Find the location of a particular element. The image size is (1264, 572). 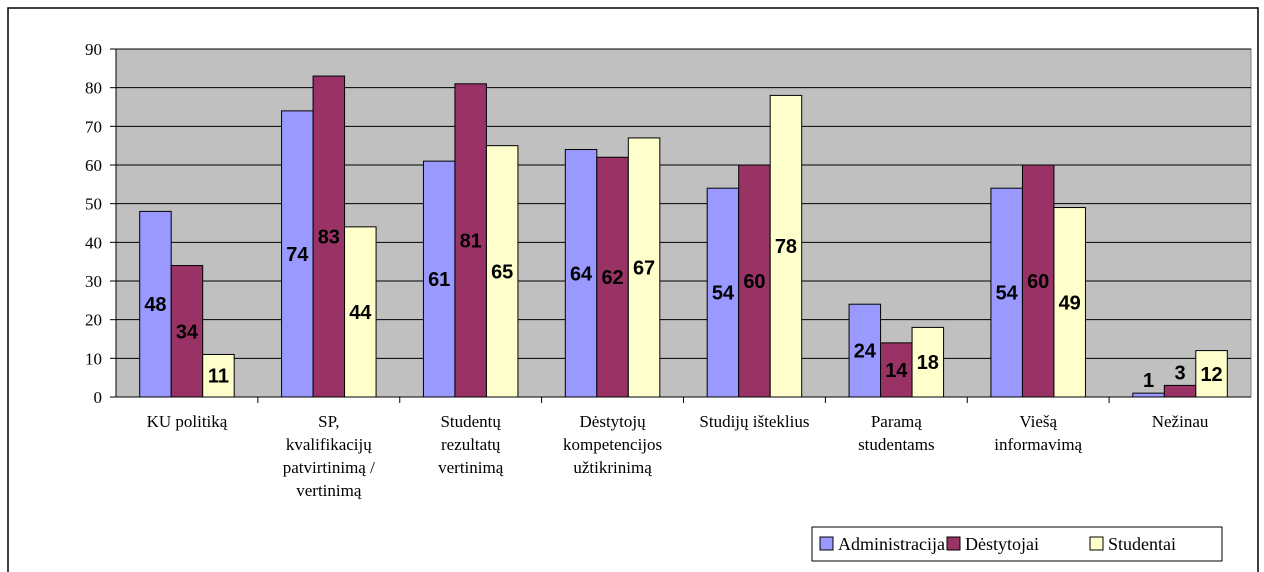

data-label: 3 is located at coordinates (1180, 373).